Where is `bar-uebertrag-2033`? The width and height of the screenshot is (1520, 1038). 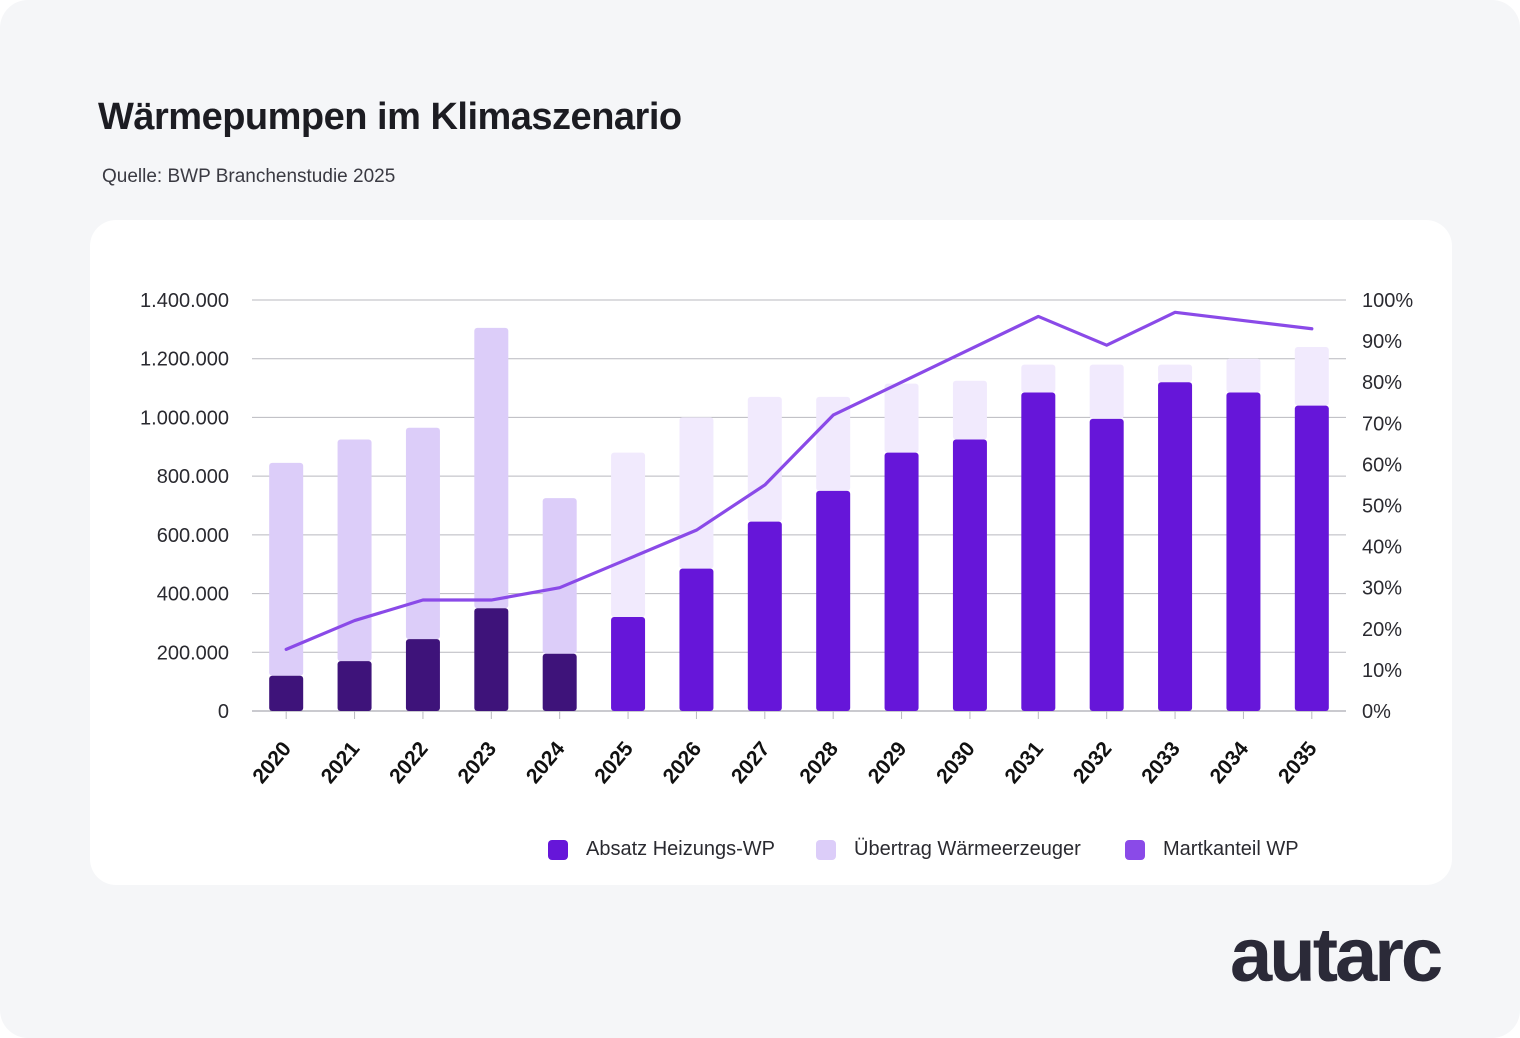 bar-uebertrag-2033 is located at coordinates (1175, 373).